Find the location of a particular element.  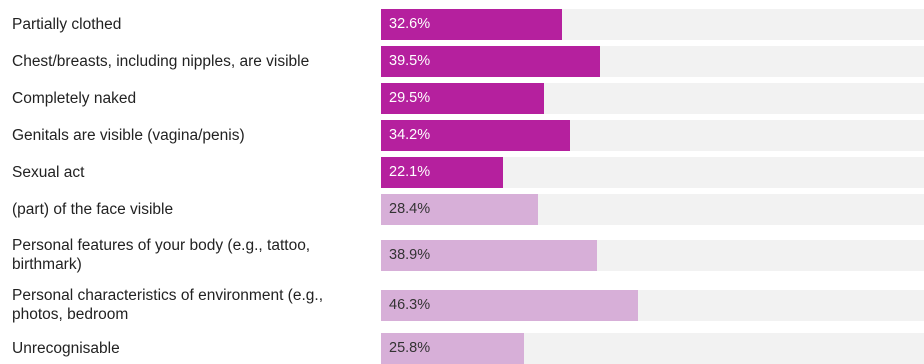

bar: 46.3% is located at coordinates (509, 305).